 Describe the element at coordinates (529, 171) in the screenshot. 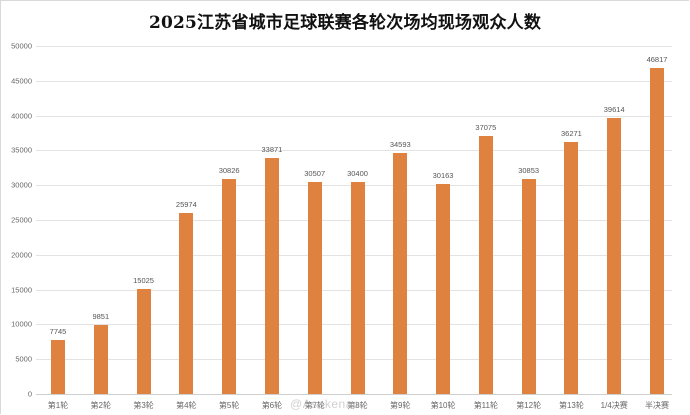

I see `bar-value-label: 30853` at that location.